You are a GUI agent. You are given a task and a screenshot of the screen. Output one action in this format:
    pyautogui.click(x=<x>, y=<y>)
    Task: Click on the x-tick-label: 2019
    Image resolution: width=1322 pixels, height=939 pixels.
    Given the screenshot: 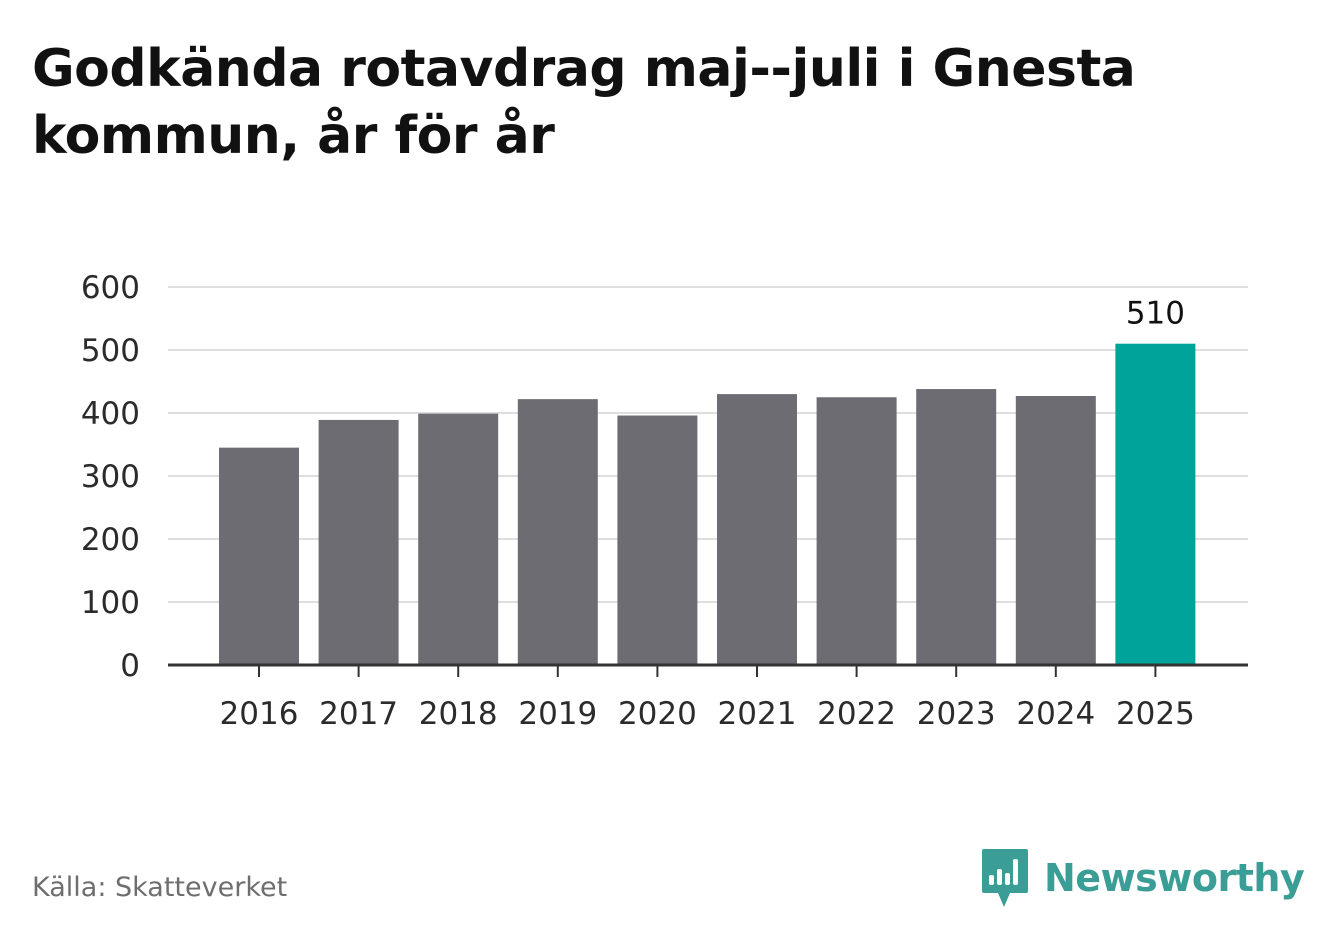 What is the action you would take?
    pyautogui.click(x=557, y=714)
    